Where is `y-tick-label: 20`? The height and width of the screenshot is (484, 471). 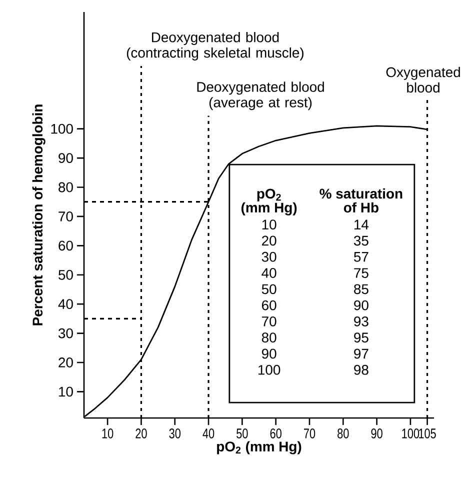
y-tick-label: 20 is located at coordinates (65, 363).